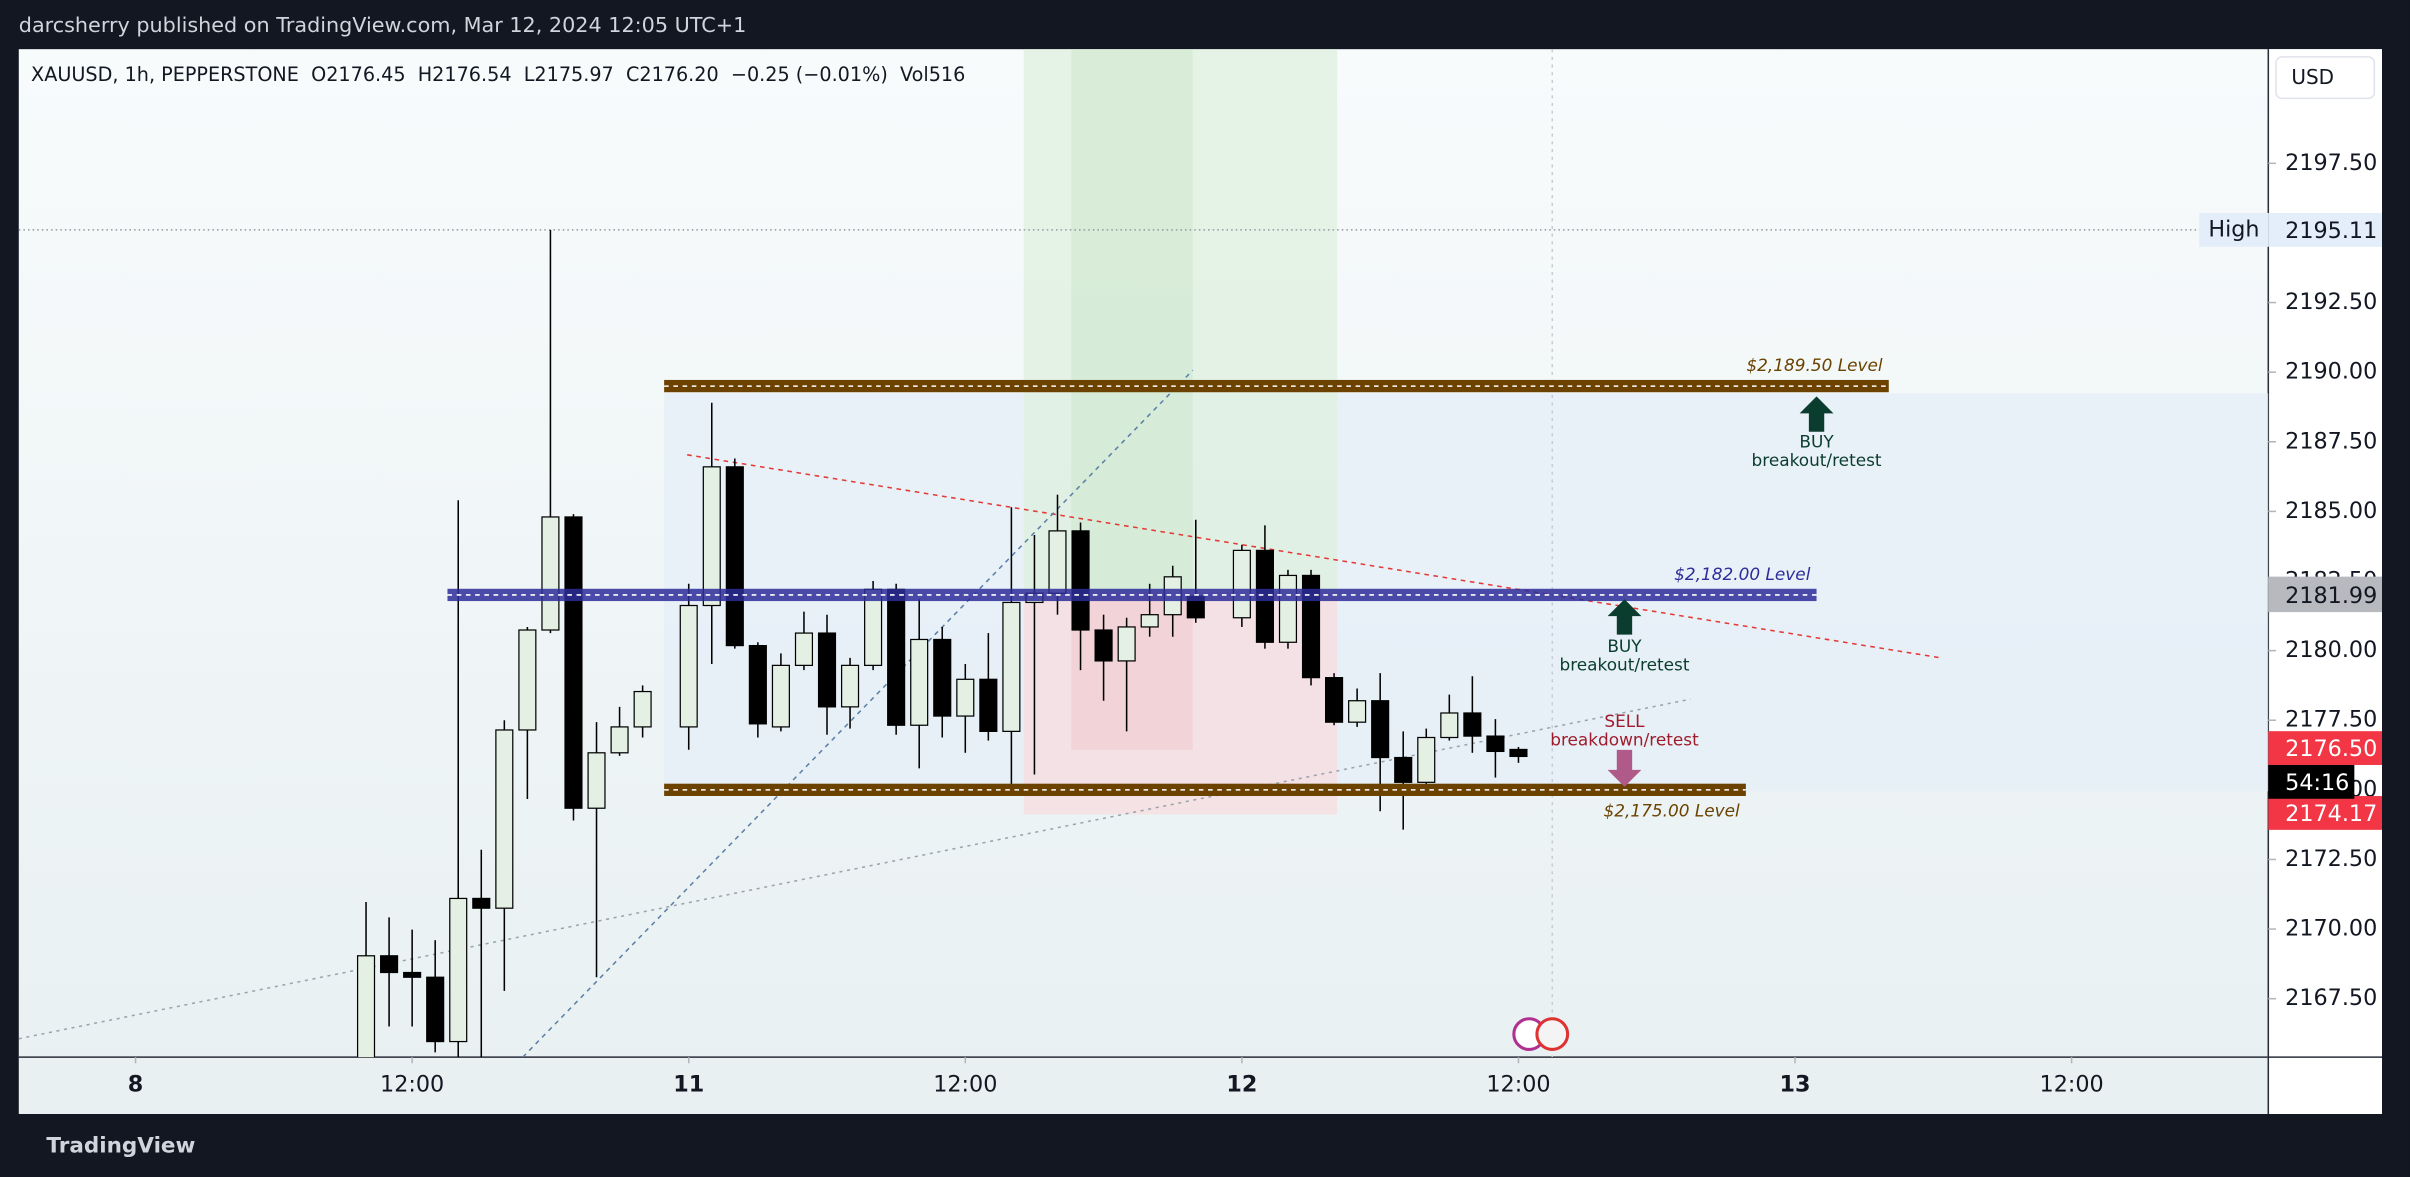 This screenshot has width=2410, height=1177. Describe the element at coordinates (2331, 998) in the screenshot. I see `y-tick-label: 2167.50` at that location.